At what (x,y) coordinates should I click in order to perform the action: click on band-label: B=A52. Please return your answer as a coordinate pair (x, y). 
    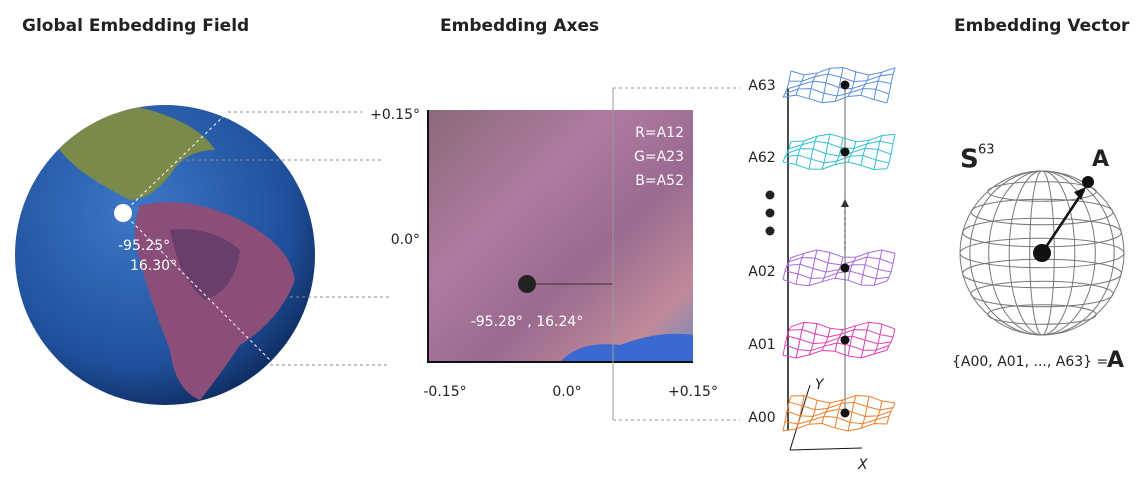
    Looking at the image, I should click on (659, 181).